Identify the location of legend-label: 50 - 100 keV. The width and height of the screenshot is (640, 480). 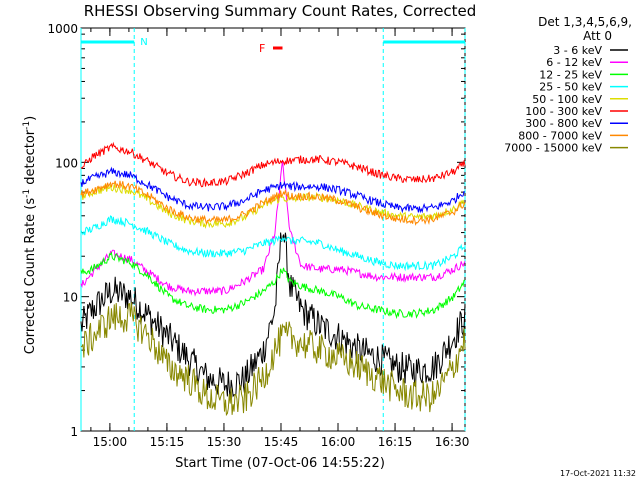
(567, 99).